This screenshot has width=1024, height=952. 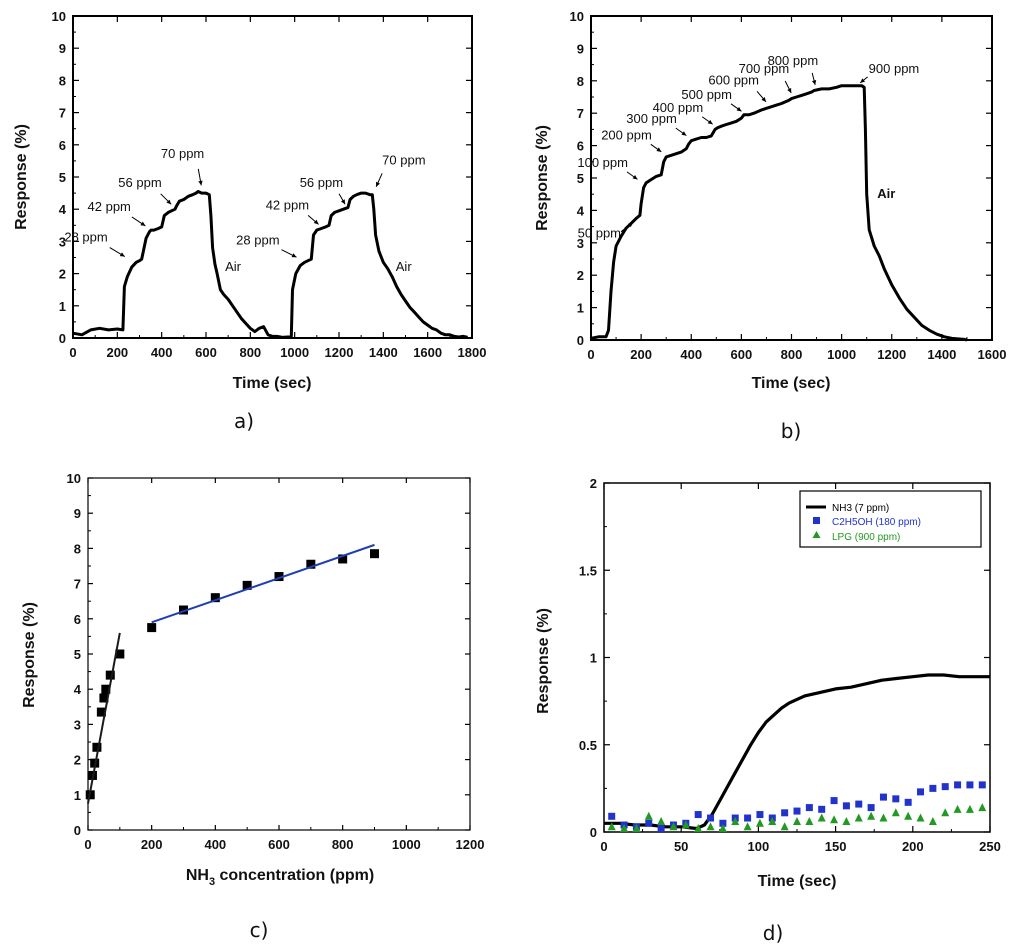 What do you see at coordinates (62, 80) in the screenshot?
I see `y-tick-label-a: 8` at bounding box center [62, 80].